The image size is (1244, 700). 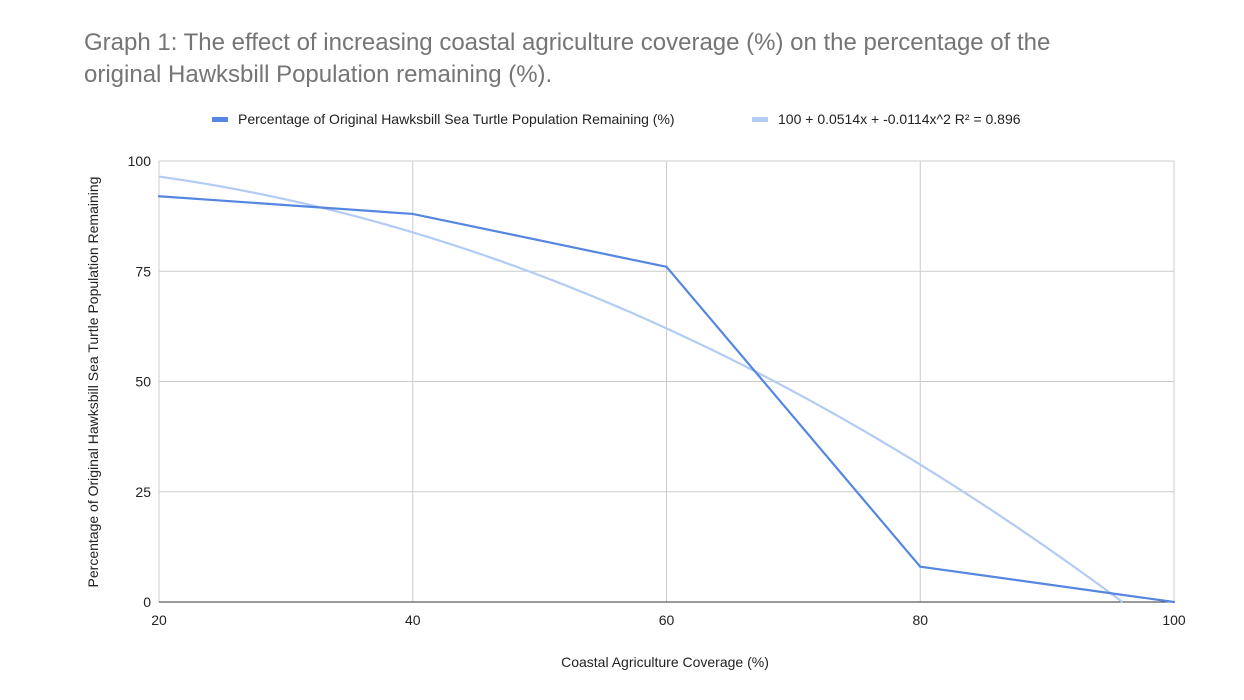 I want to click on legend-label-trendline: 100 + 0.0514x + -0.0114x^2 R² = 0.896, so click(x=899, y=119).